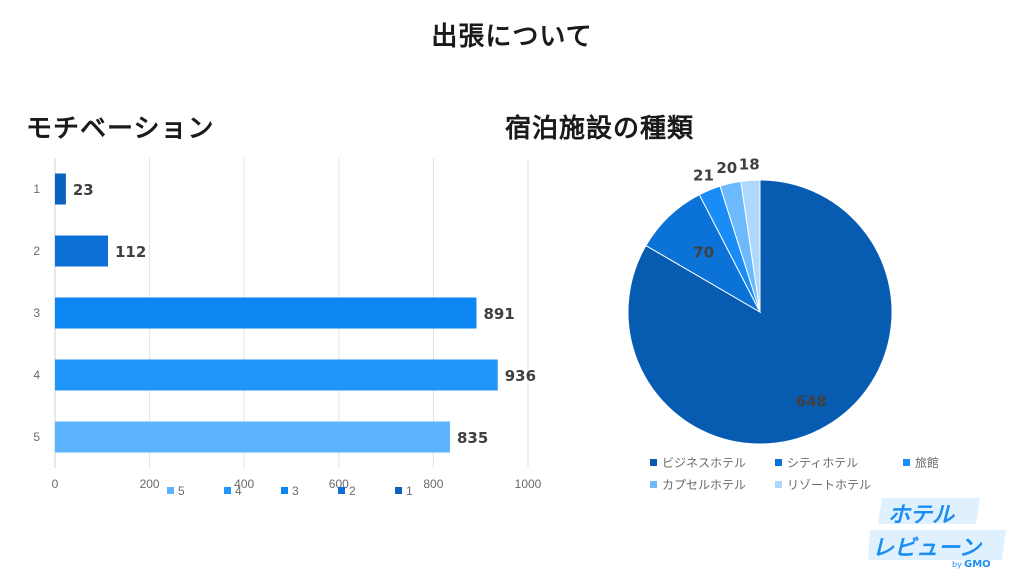 The height and width of the screenshot is (576, 1024). What do you see at coordinates (238, 491) in the screenshot?
I see `legend-label: 4` at bounding box center [238, 491].